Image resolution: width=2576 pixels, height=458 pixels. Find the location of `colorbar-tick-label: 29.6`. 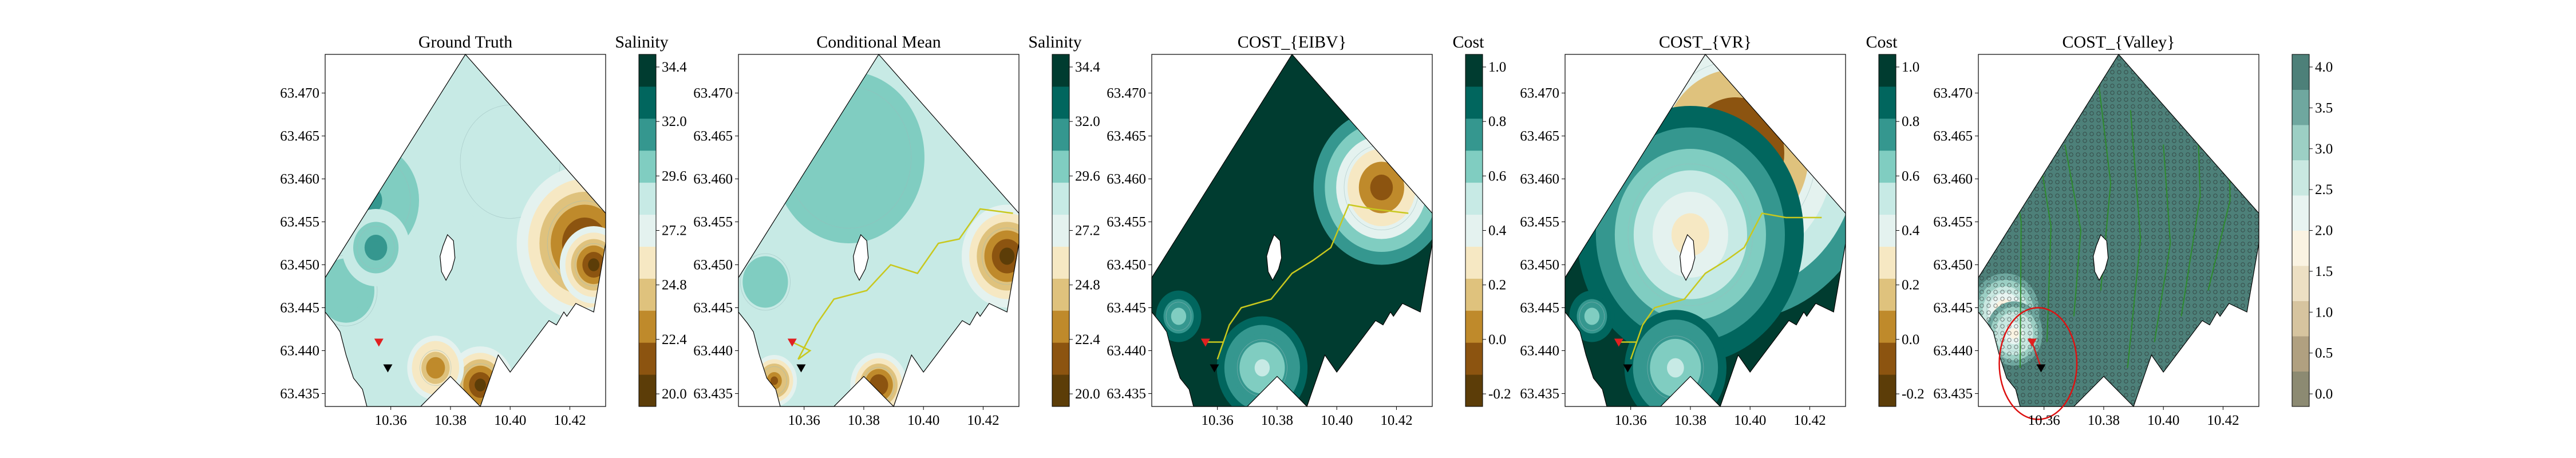

colorbar-tick-label: 29.6 is located at coordinates (1087, 176).